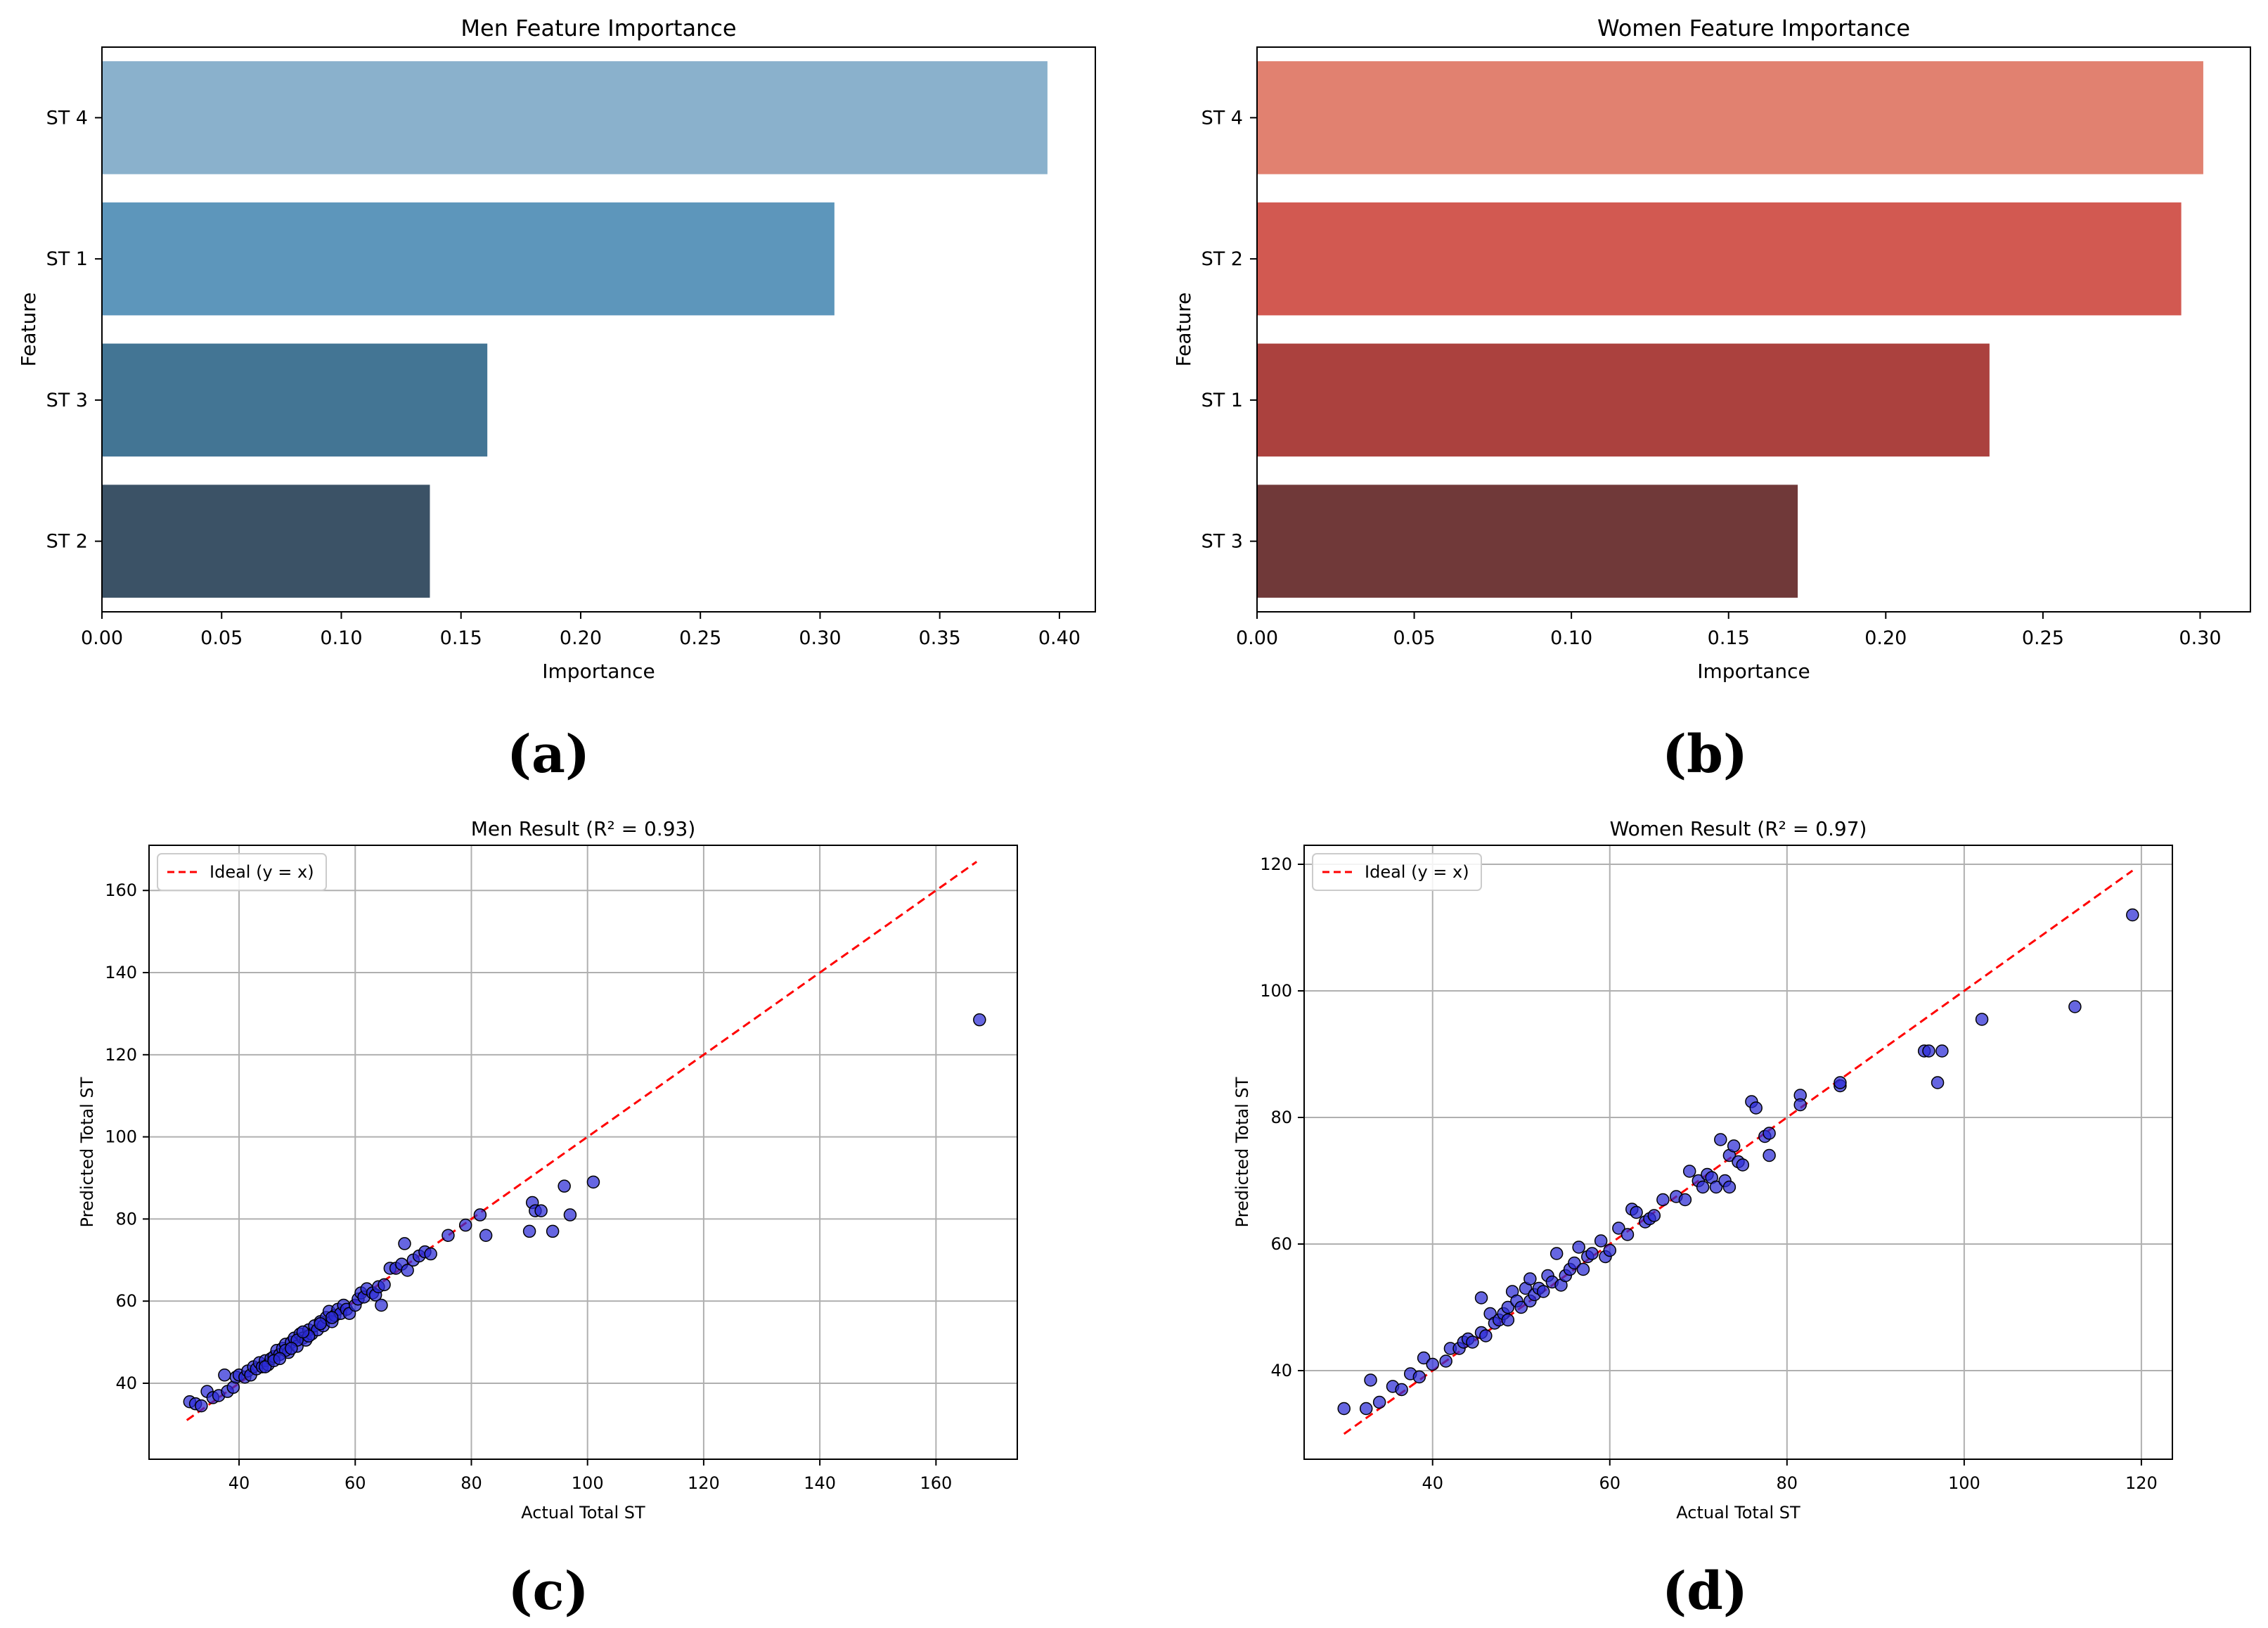 Image resolution: width=2268 pixels, height=1628 pixels. What do you see at coordinates (1417, 872) in the screenshot?
I see `legend-label: Ideal (y = x)` at bounding box center [1417, 872].